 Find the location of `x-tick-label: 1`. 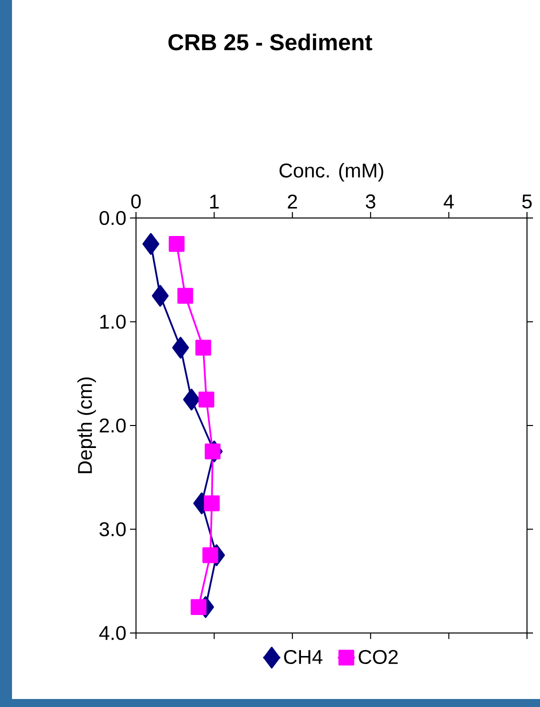

x-tick-label: 1 is located at coordinates (214, 201).